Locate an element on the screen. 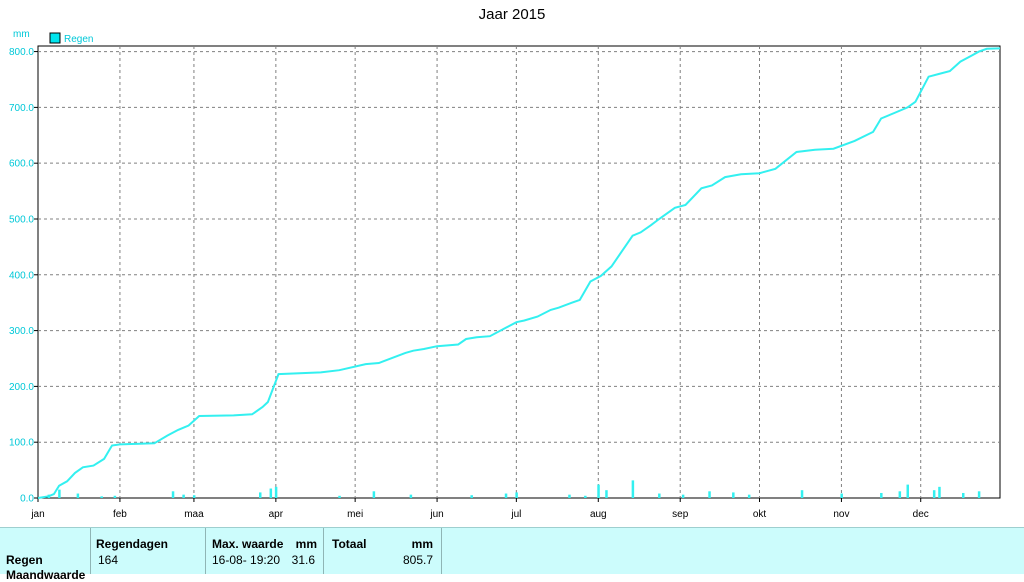 Image resolution: width=1024 pixels, height=582 pixels. totaal-unit: mm is located at coordinates (422, 544).